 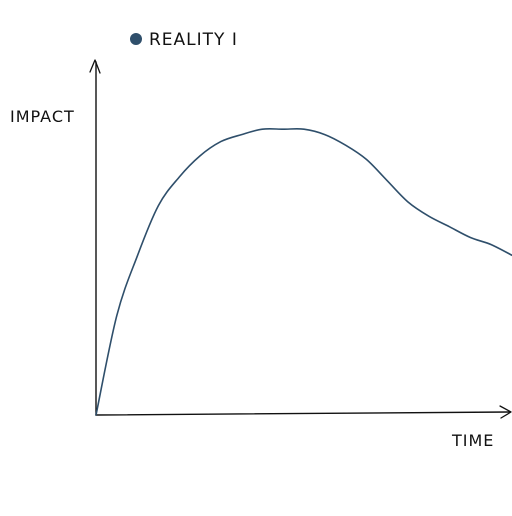 What do you see at coordinates (42, 116) in the screenshot?
I see `y-axis-label: IMPACT` at bounding box center [42, 116].